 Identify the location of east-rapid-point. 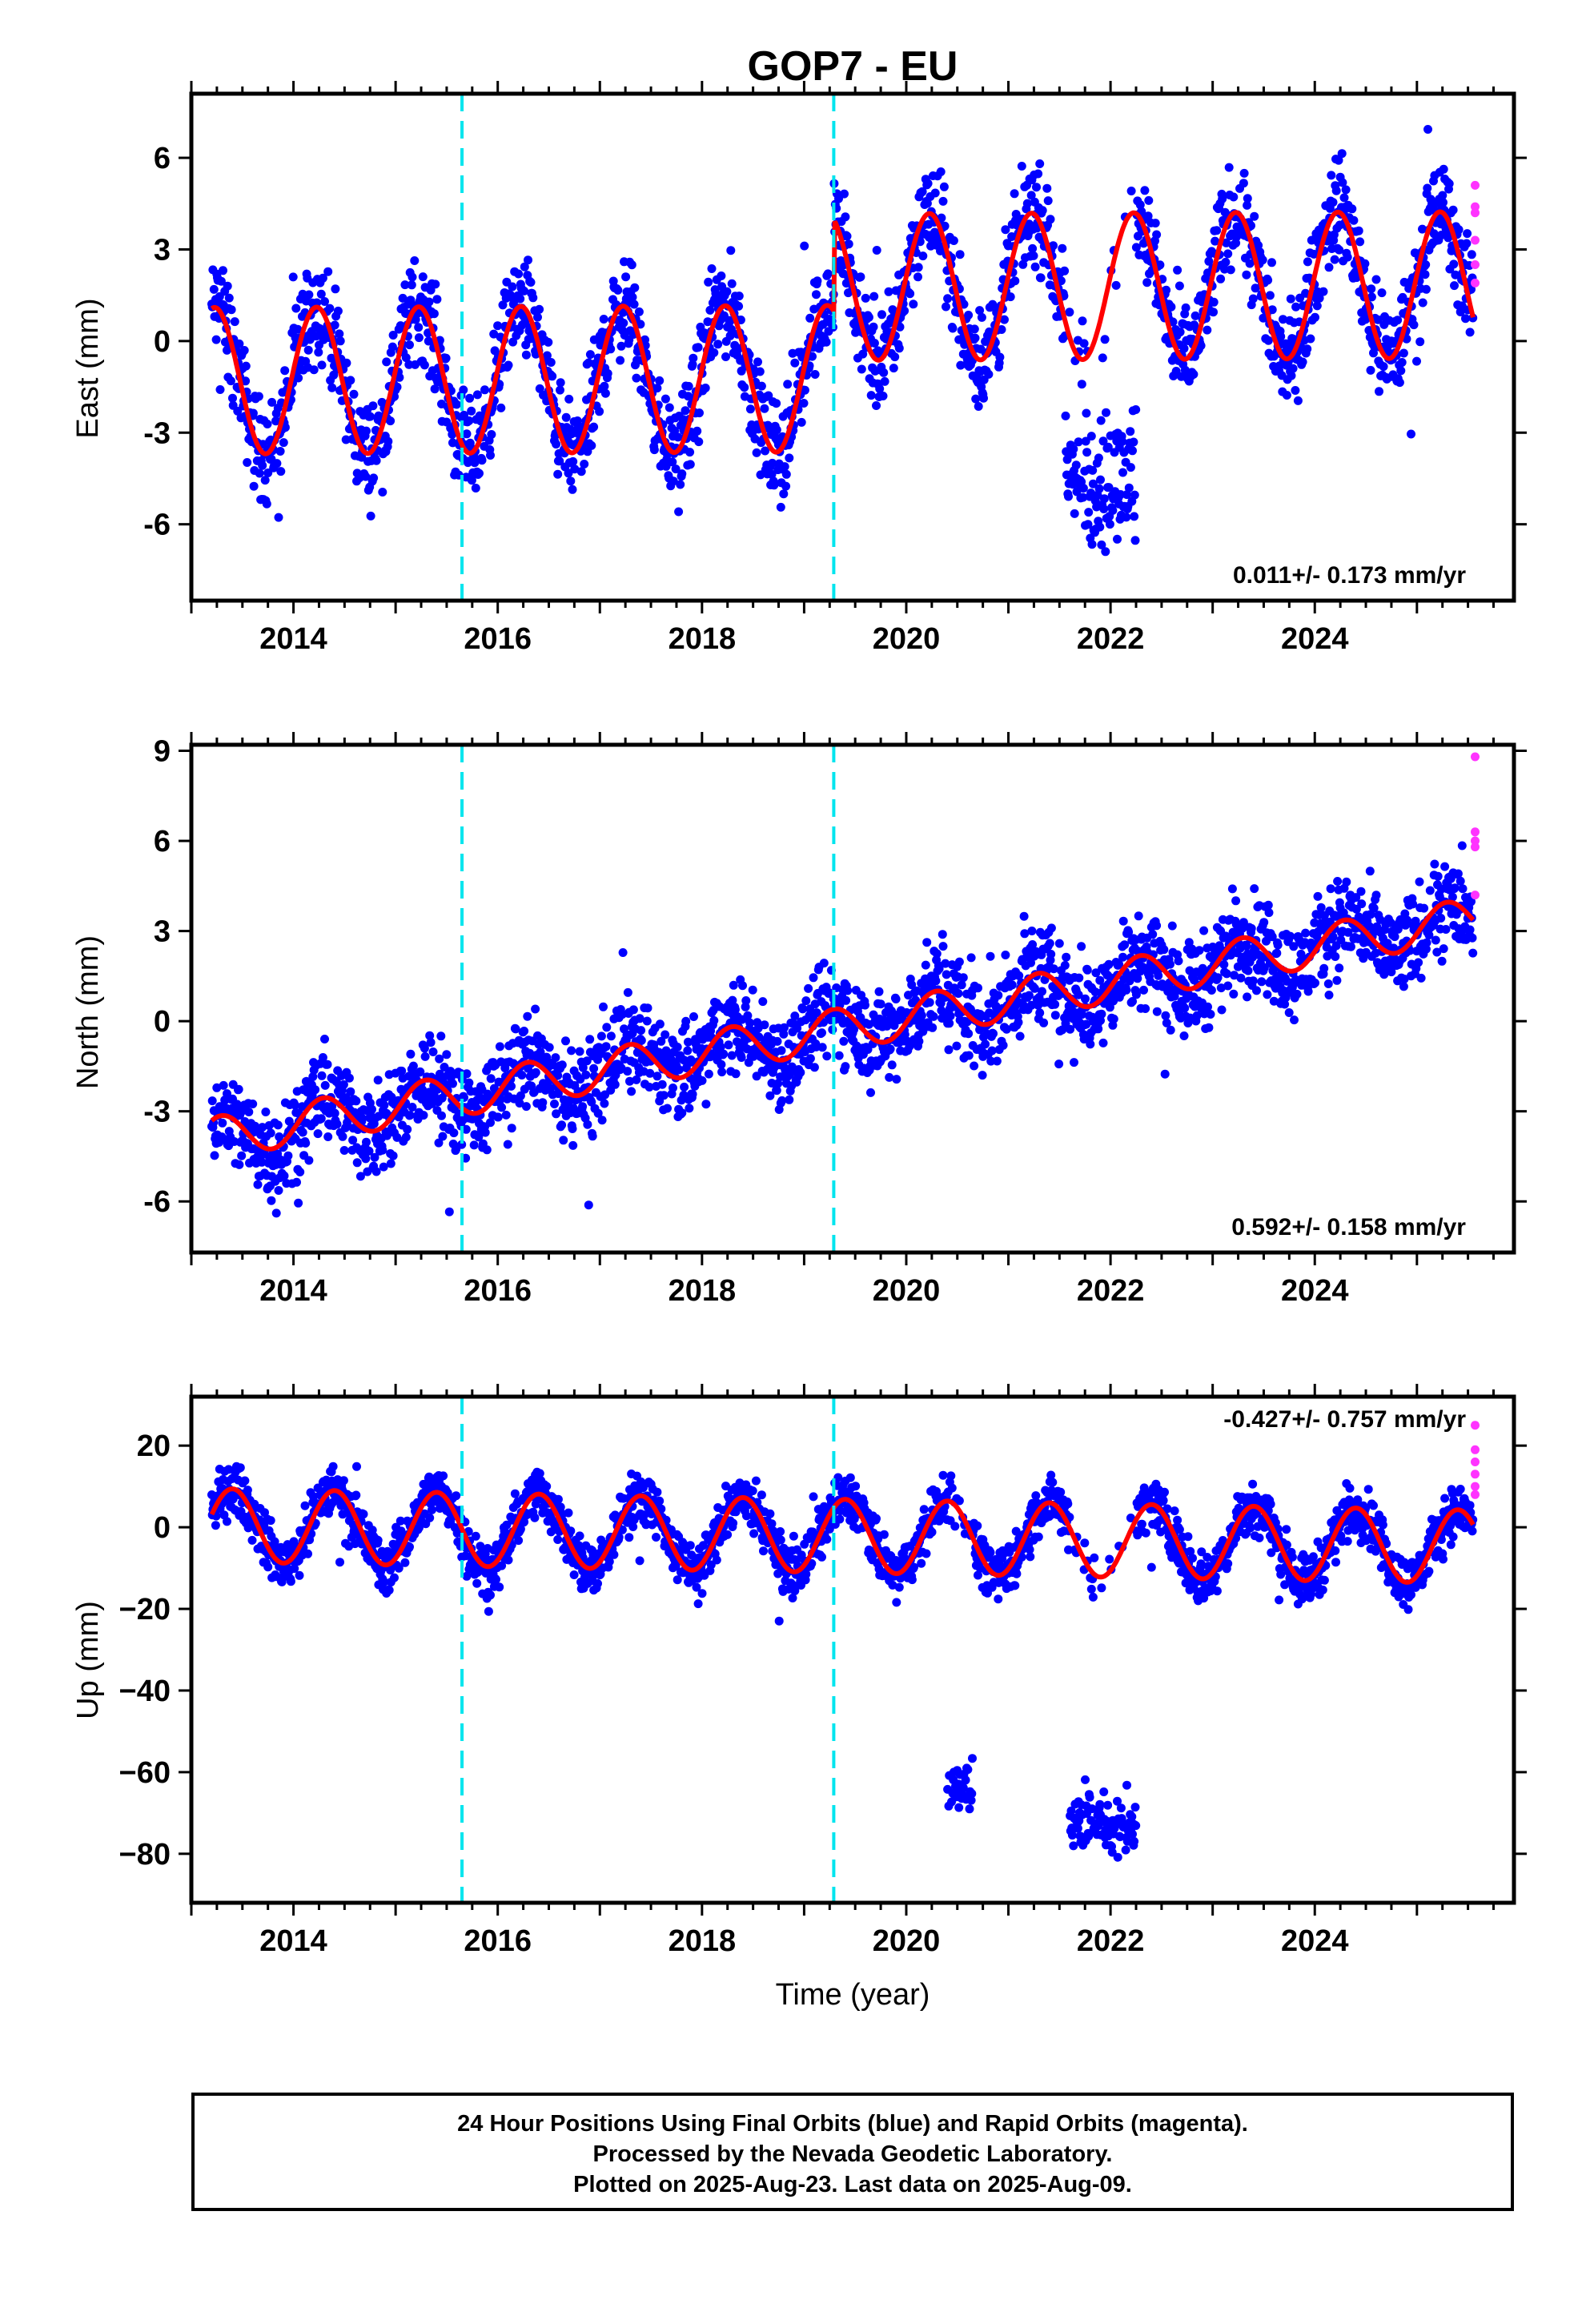
(1475, 213).